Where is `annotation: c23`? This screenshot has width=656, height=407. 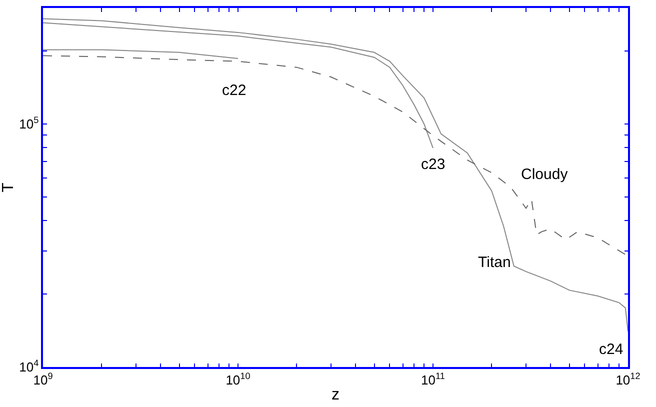 annotation: c23 is located at coordinates (433, 164).